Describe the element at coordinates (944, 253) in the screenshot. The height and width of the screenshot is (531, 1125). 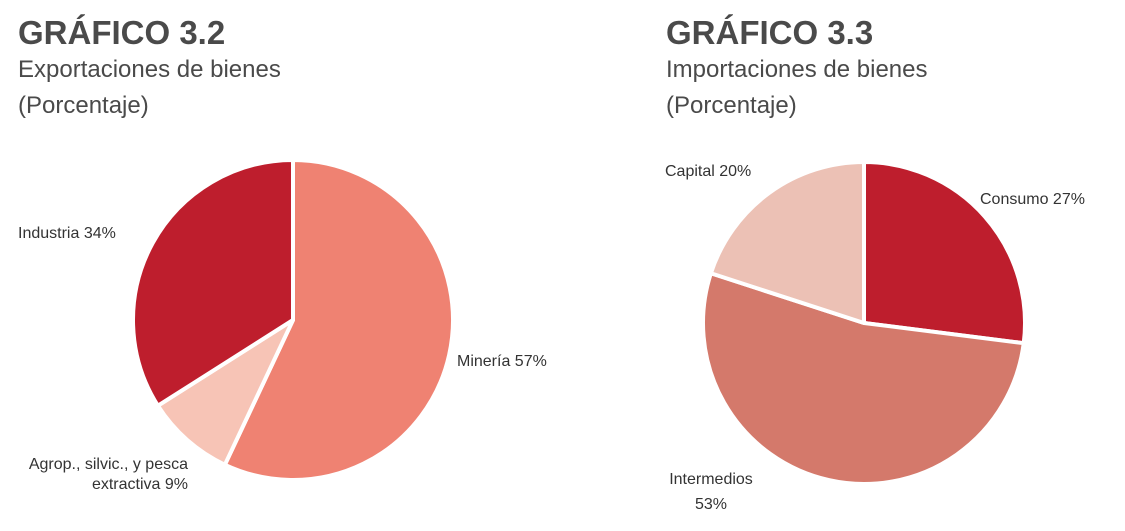
I see `pie-slice-consumo` at that location.